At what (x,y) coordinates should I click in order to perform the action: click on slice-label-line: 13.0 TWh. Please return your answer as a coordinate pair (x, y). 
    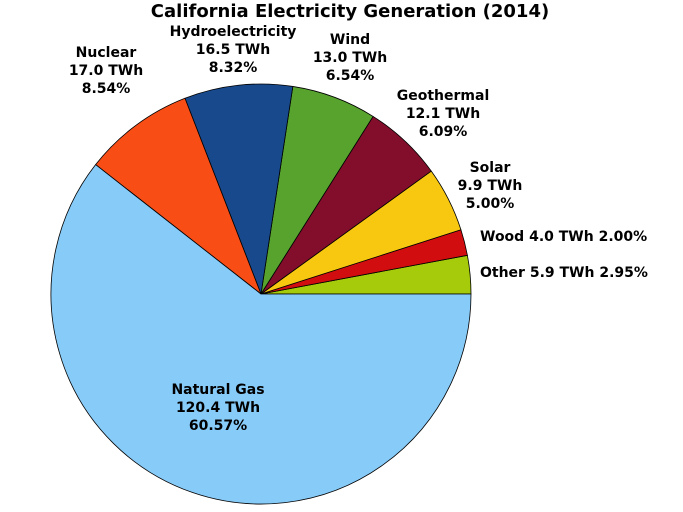
    Looking at the image, I should click on (350, 58).